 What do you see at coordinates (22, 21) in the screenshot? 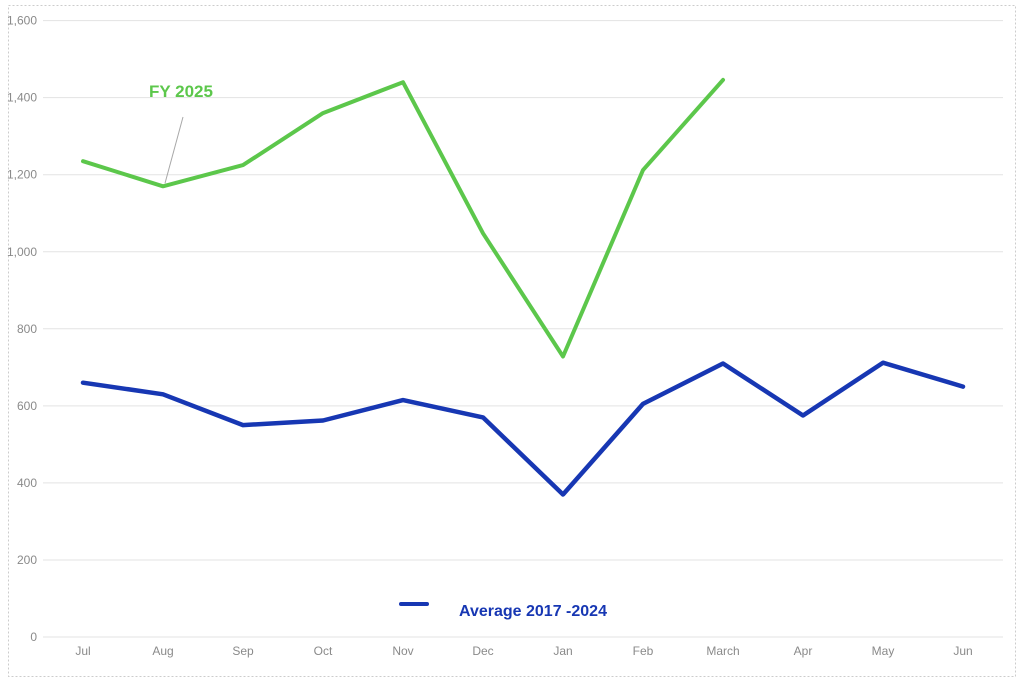
I see `y-tick-label: 1,600` at bounding box center [22, 21].